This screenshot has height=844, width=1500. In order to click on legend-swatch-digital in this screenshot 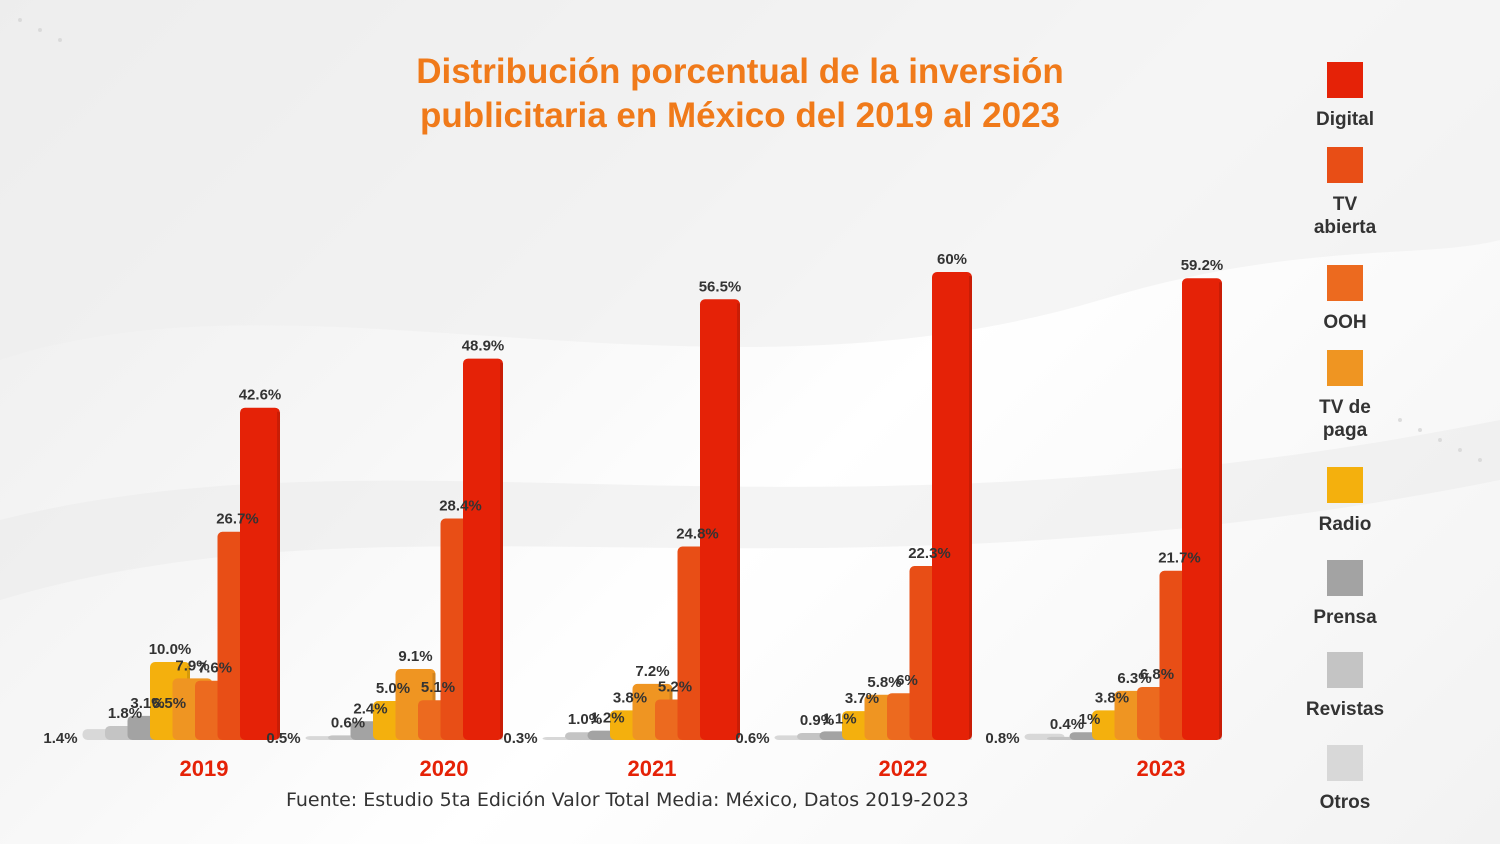, I will do `click(1345, 80)`.